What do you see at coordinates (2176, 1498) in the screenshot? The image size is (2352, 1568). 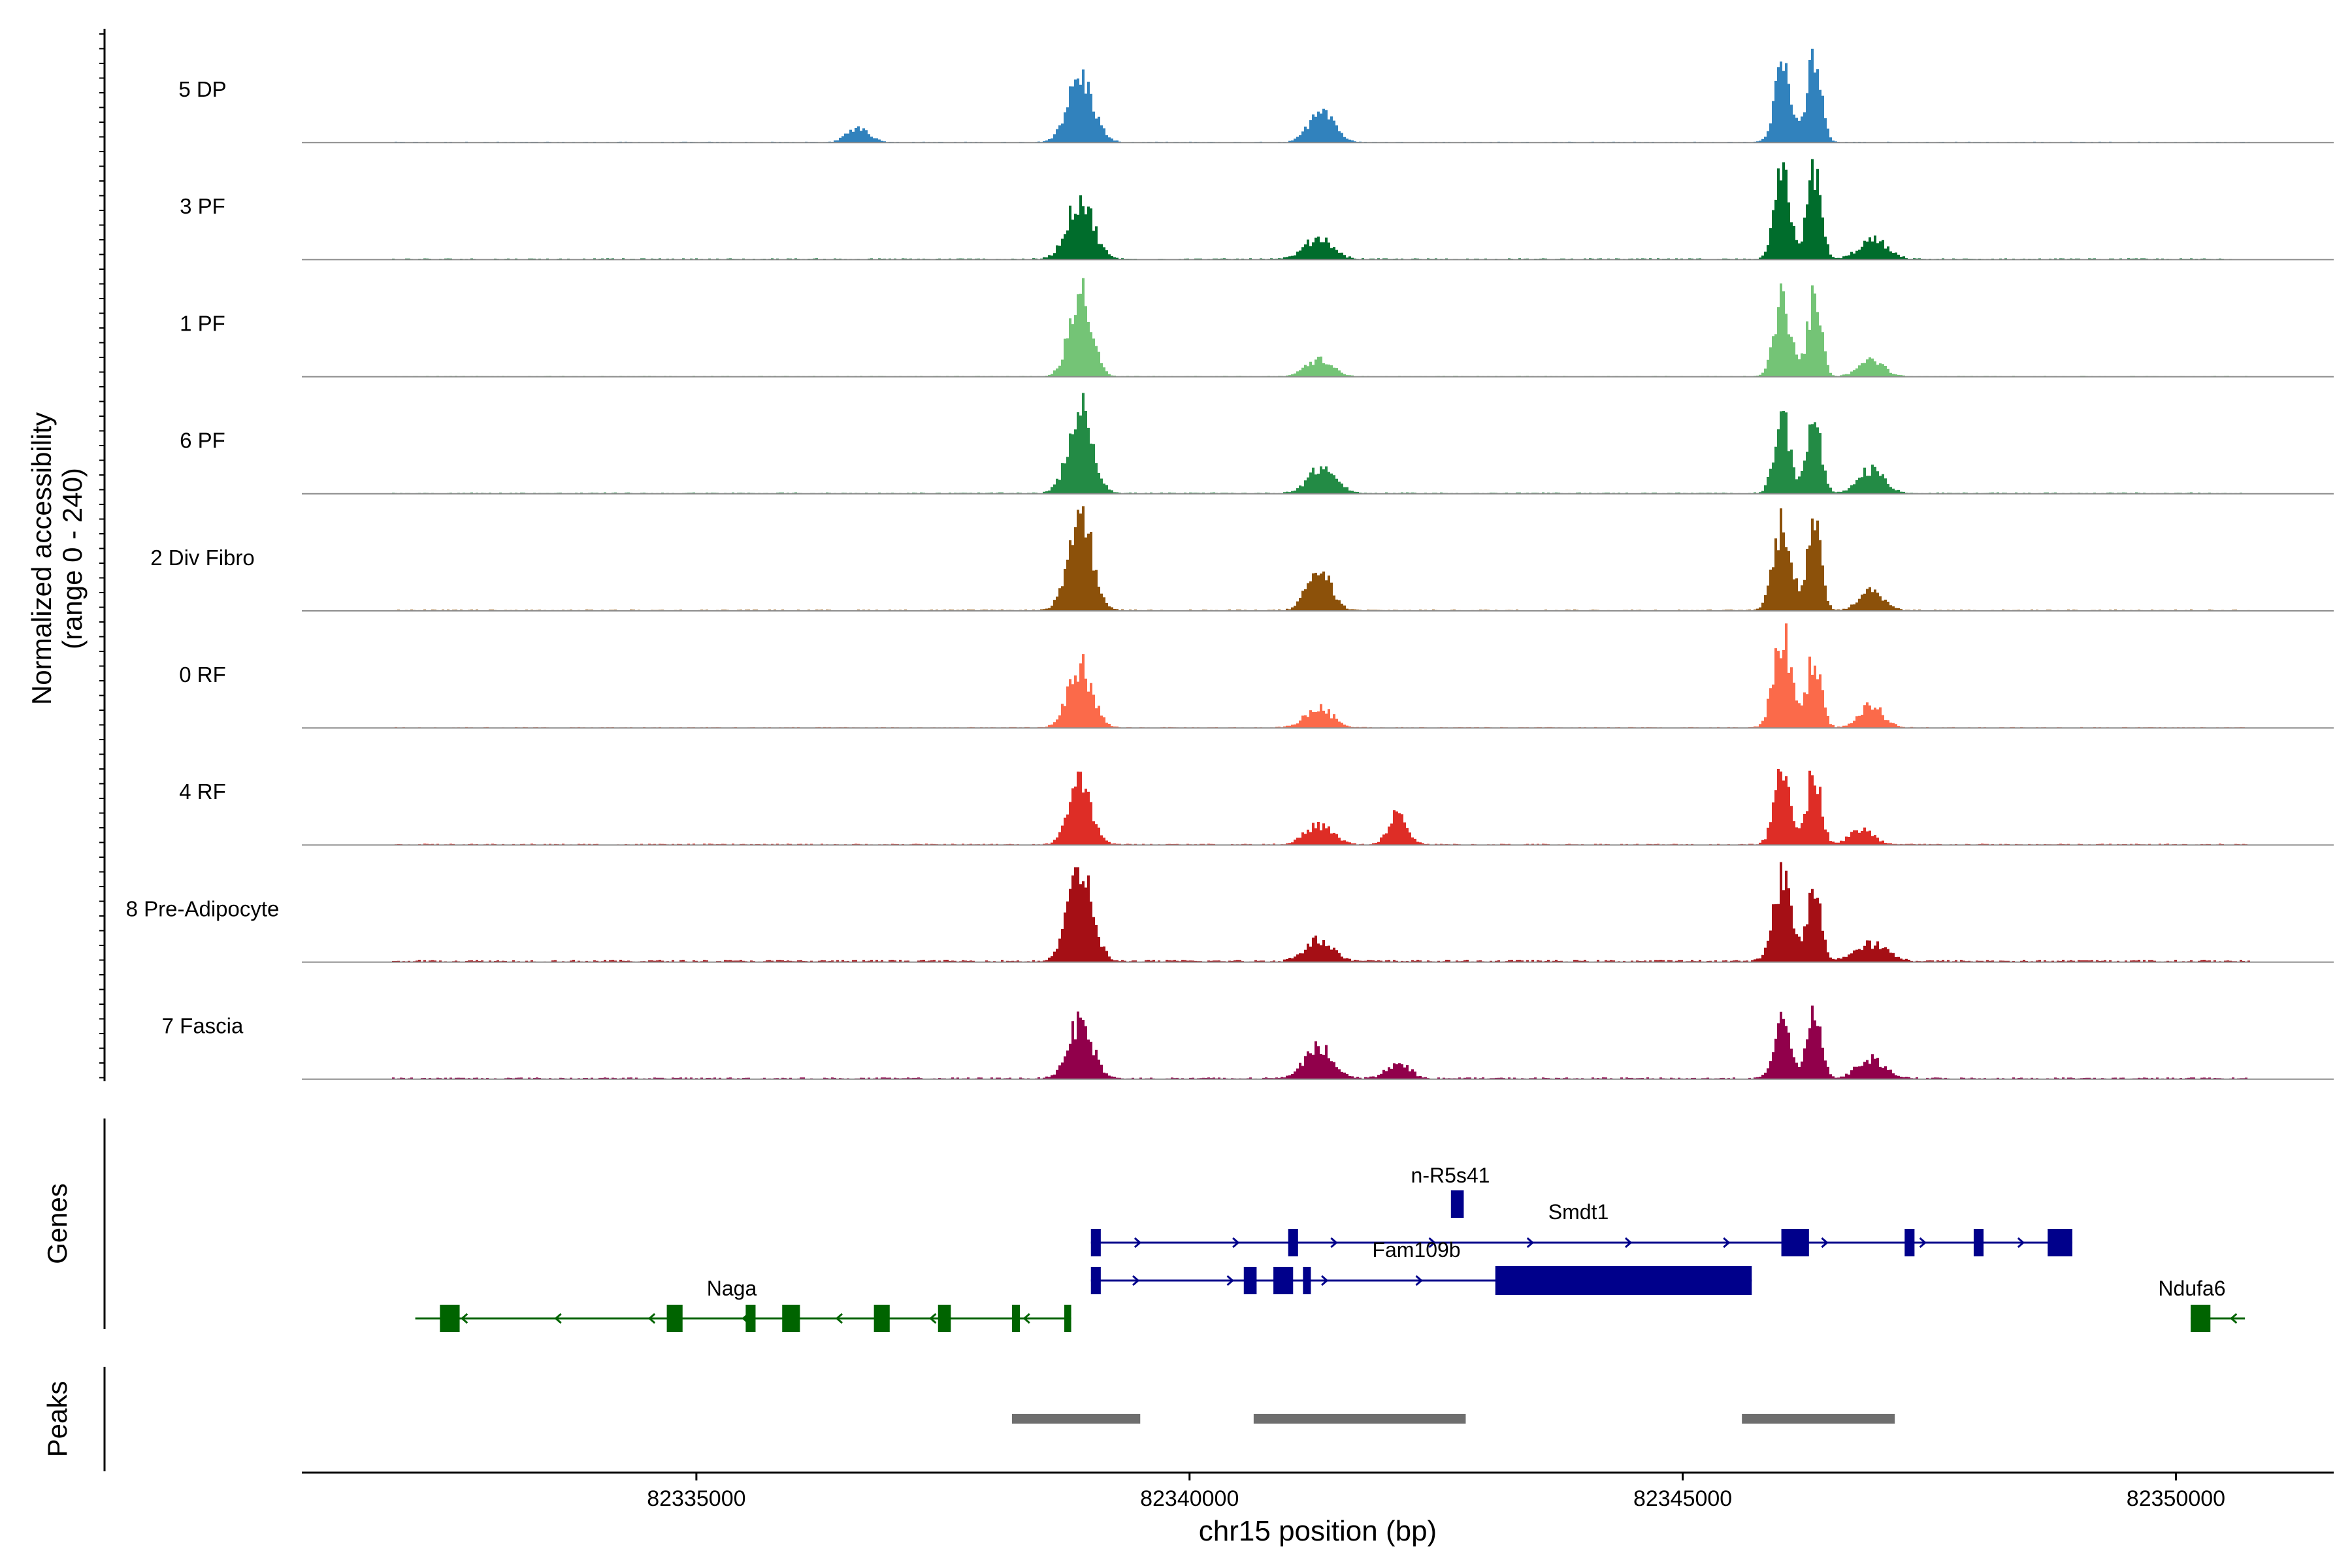 I see `x-tick-label: 82350000` at bounding box center [2176, 1498].